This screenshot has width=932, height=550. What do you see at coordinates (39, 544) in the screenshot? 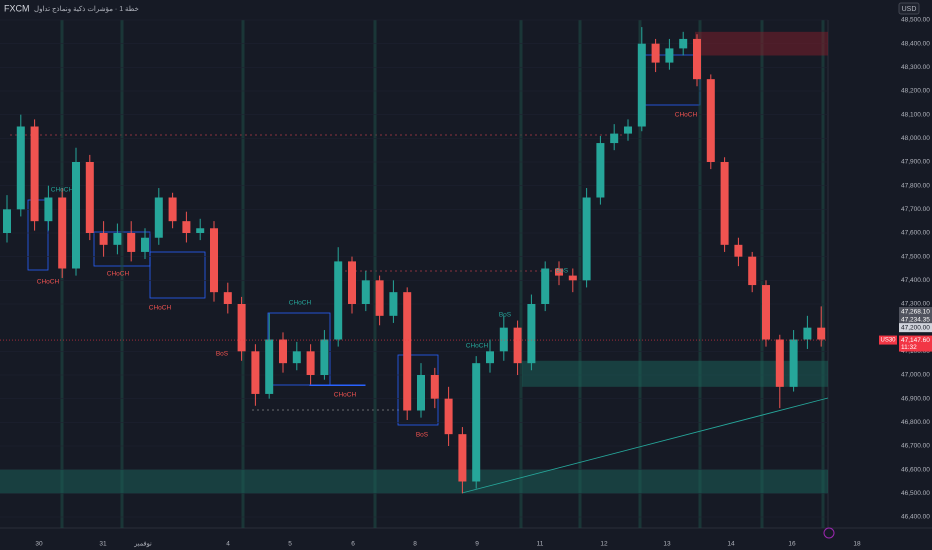
I see `x-tick-label: 30` at bounding box center [39, 544].